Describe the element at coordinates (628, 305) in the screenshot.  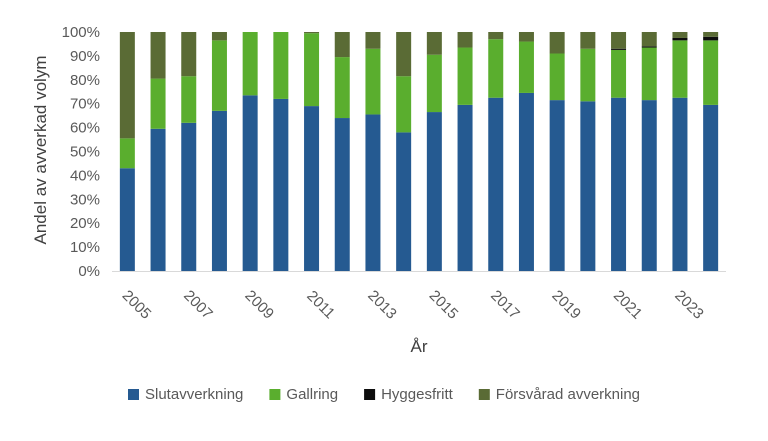
I see `x-tick-label: 2021` at that location.